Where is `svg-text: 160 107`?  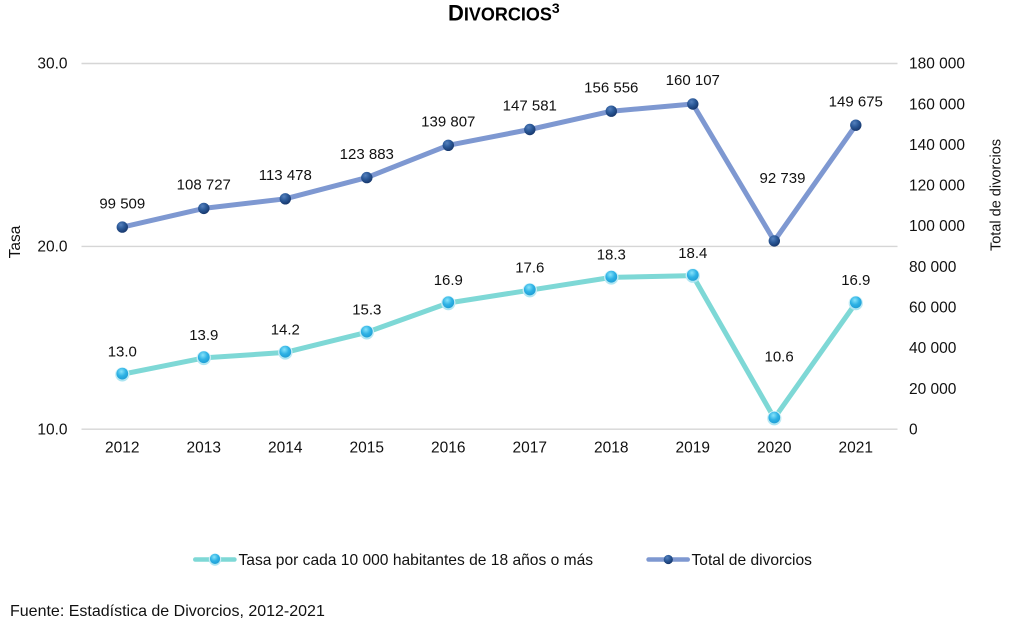 svg-text: 160 107 is located at coordinates (693, 80).